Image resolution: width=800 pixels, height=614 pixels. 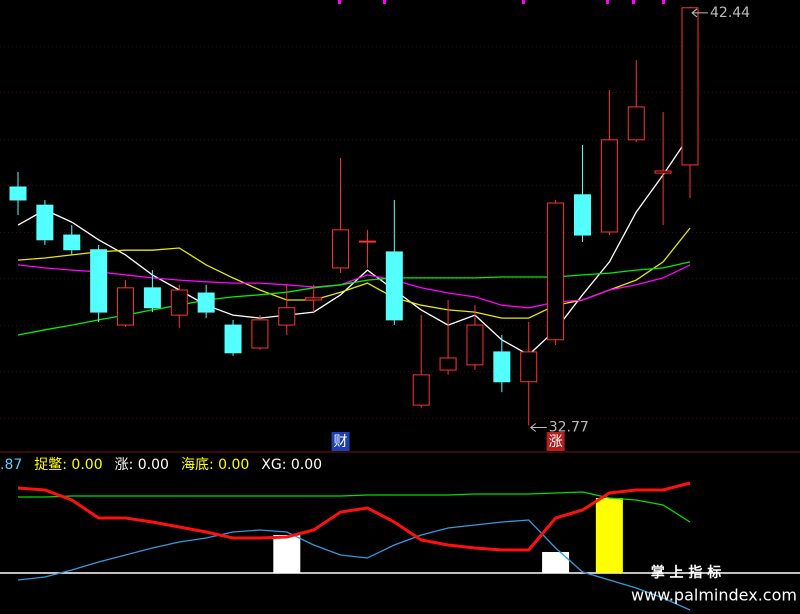 I want to click on watermark-url: www.palmindex.com, so click(x=714, y=595).